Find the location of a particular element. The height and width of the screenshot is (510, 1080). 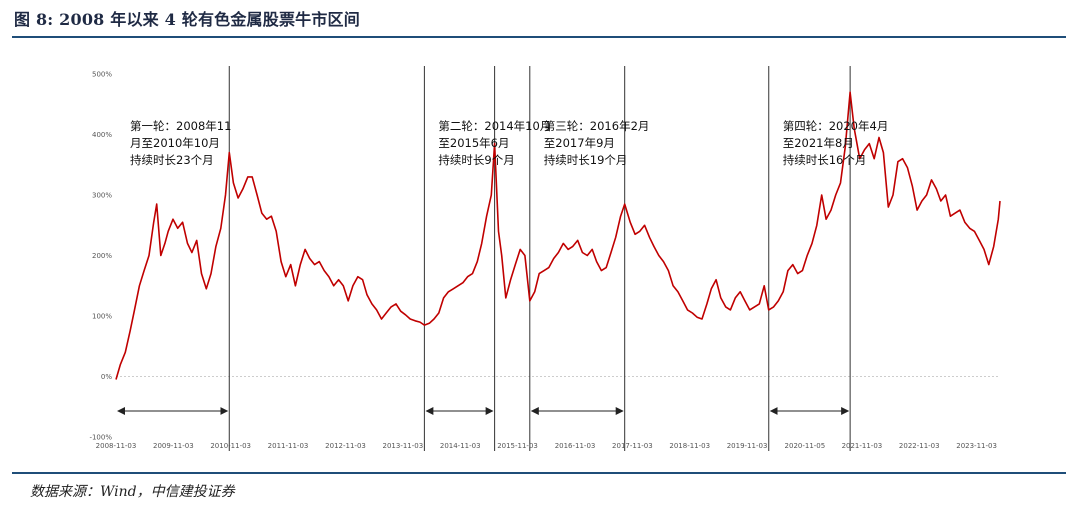

bull-market-label-line: 至2017年9月 is located at coordinates (579, 143).